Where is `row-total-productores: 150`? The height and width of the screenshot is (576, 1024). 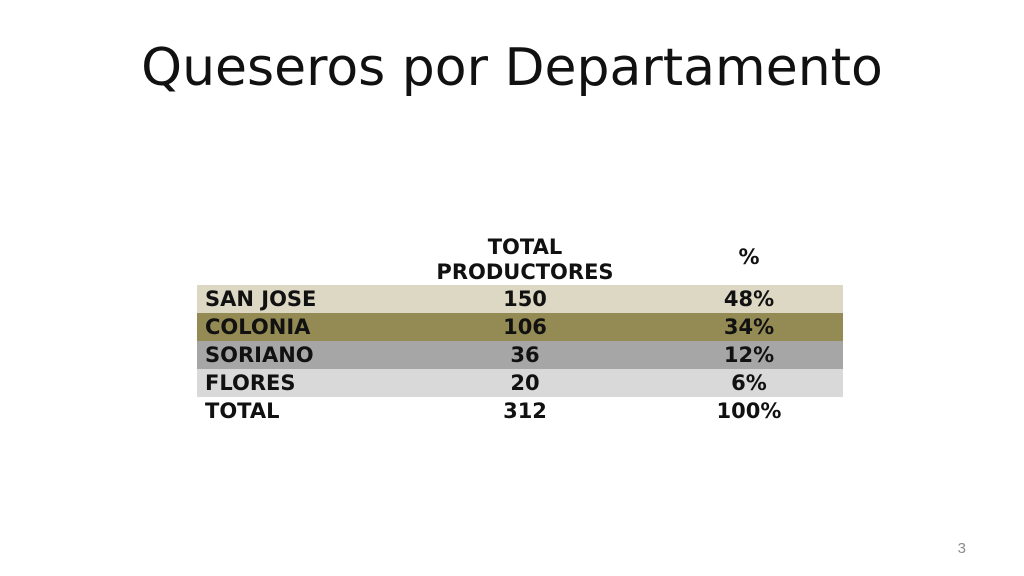
row-total-productores: 150 is located at coordinates (525, 299).